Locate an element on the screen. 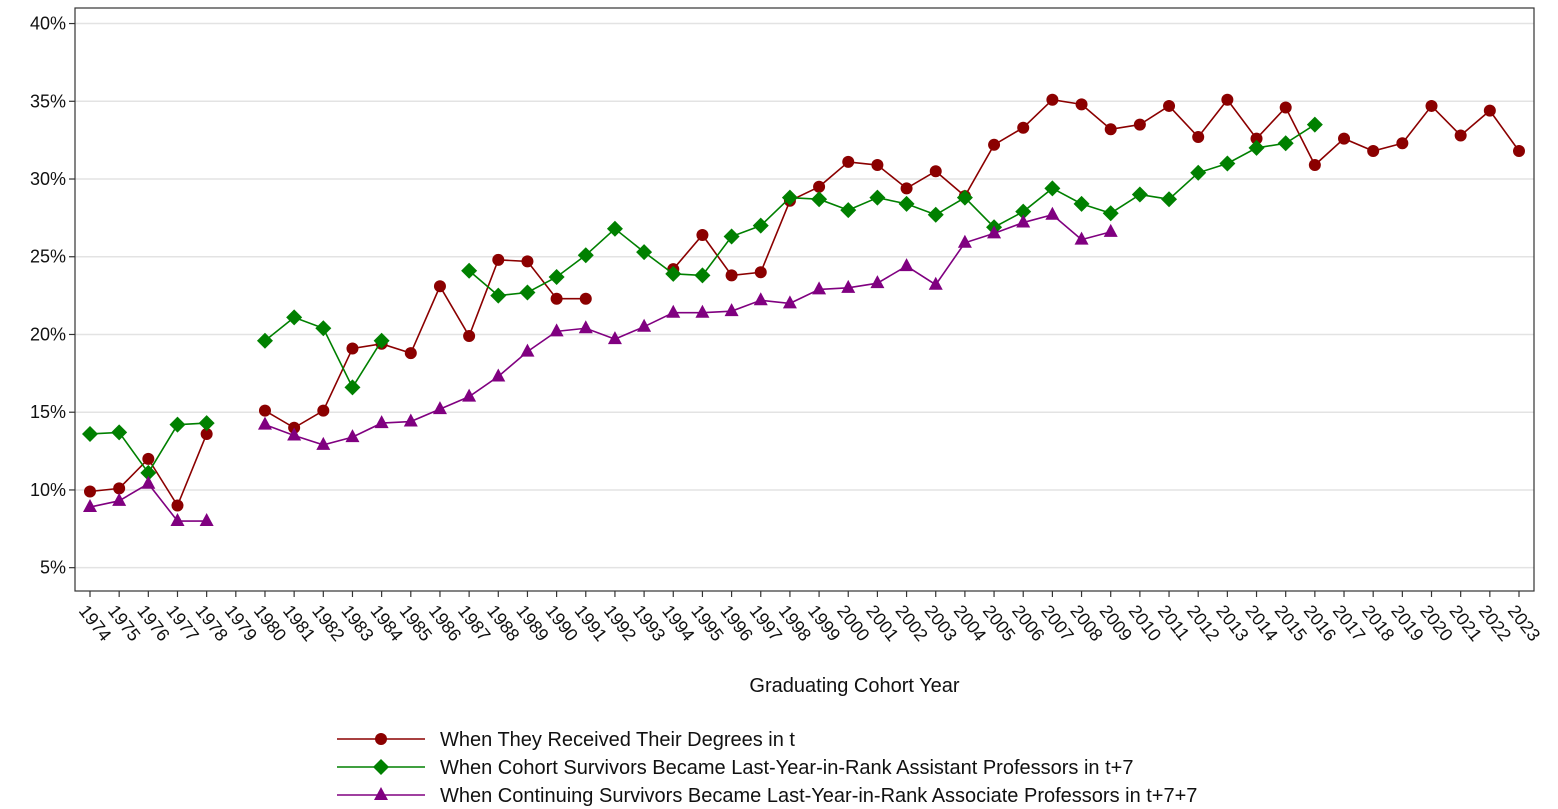  x-tick-label: 1981 is located at coordinates (299, 623).